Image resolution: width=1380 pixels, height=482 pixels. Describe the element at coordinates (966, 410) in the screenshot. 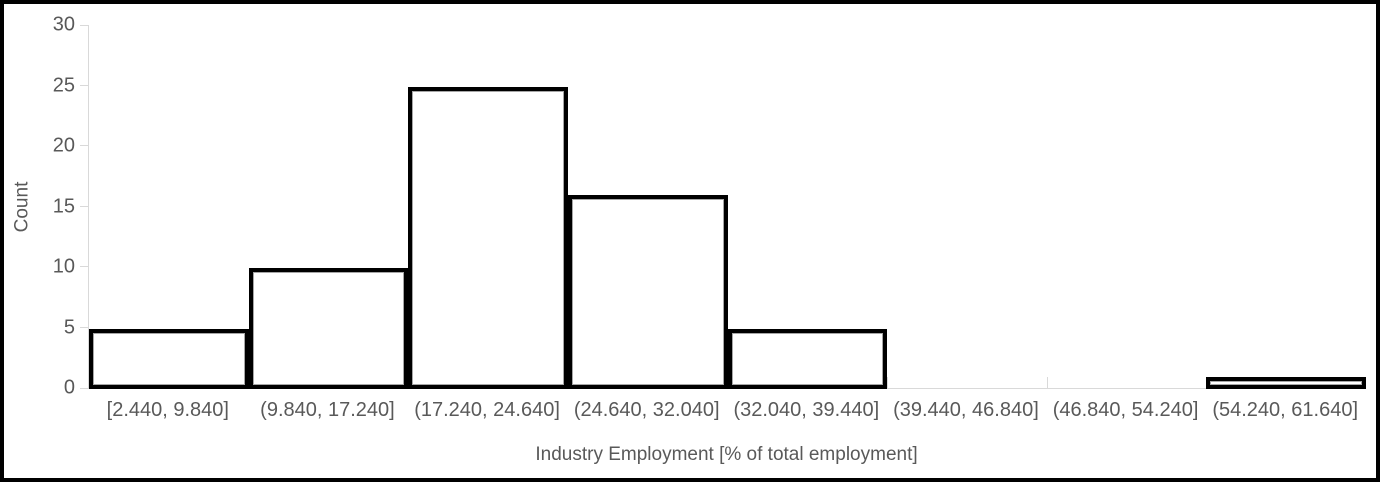

I see `x-tick-label: (39.440, 46.840]` at that location.